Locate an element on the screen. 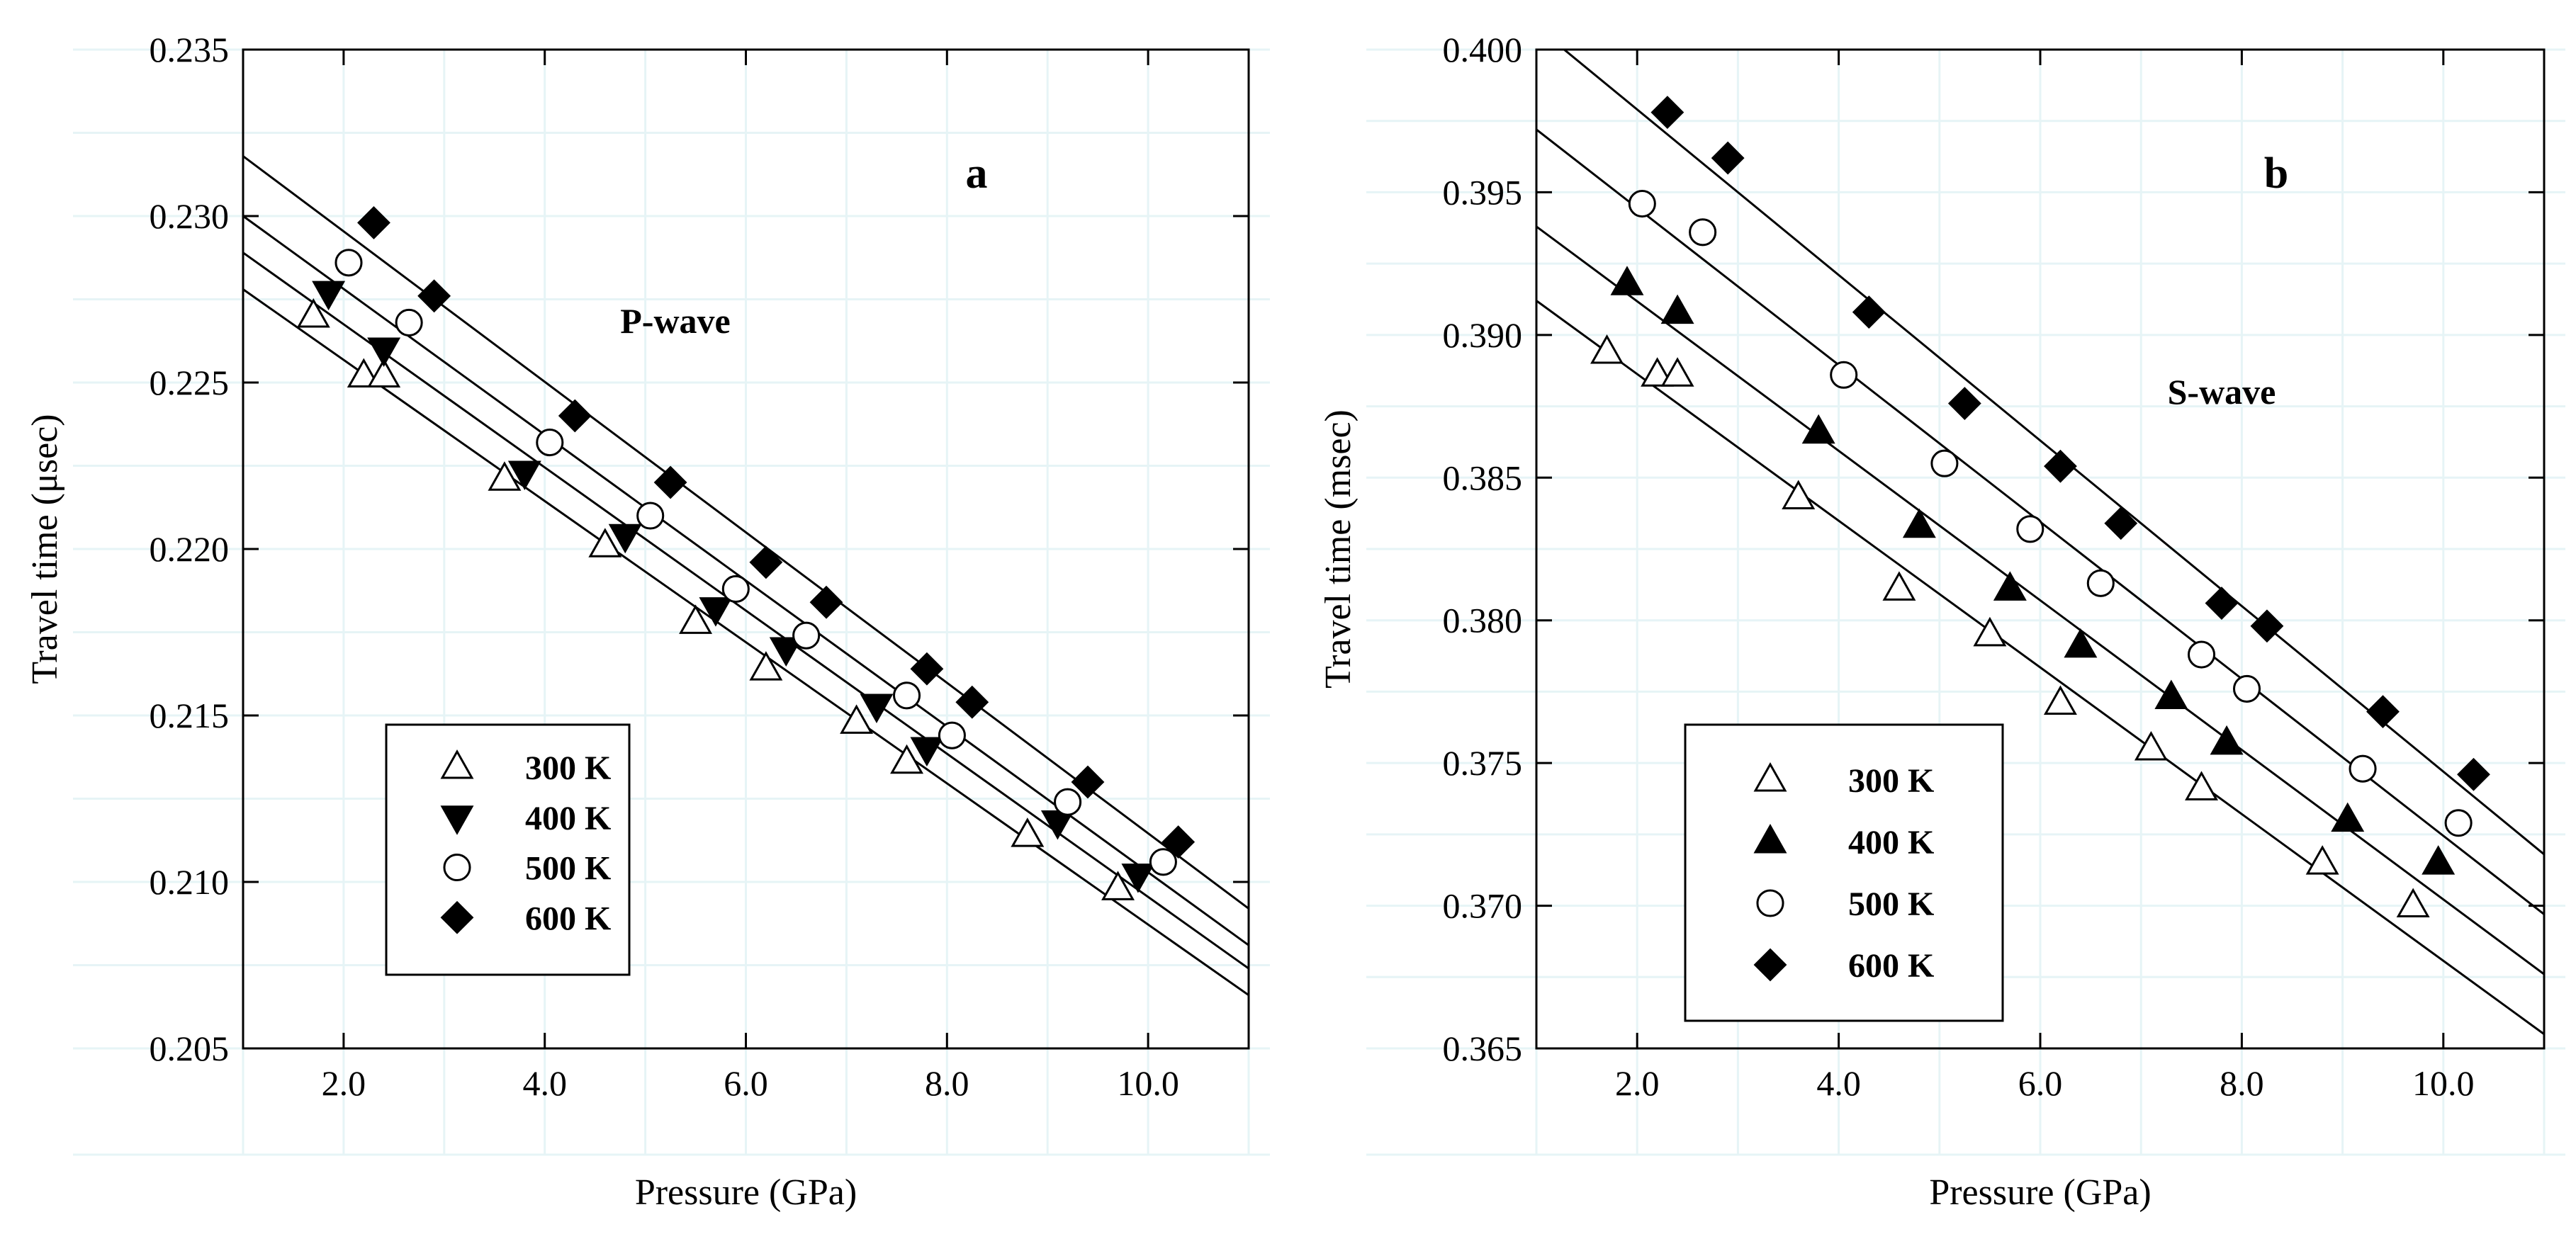  legend-label: 500 K is located at coordinates (1891, 904).